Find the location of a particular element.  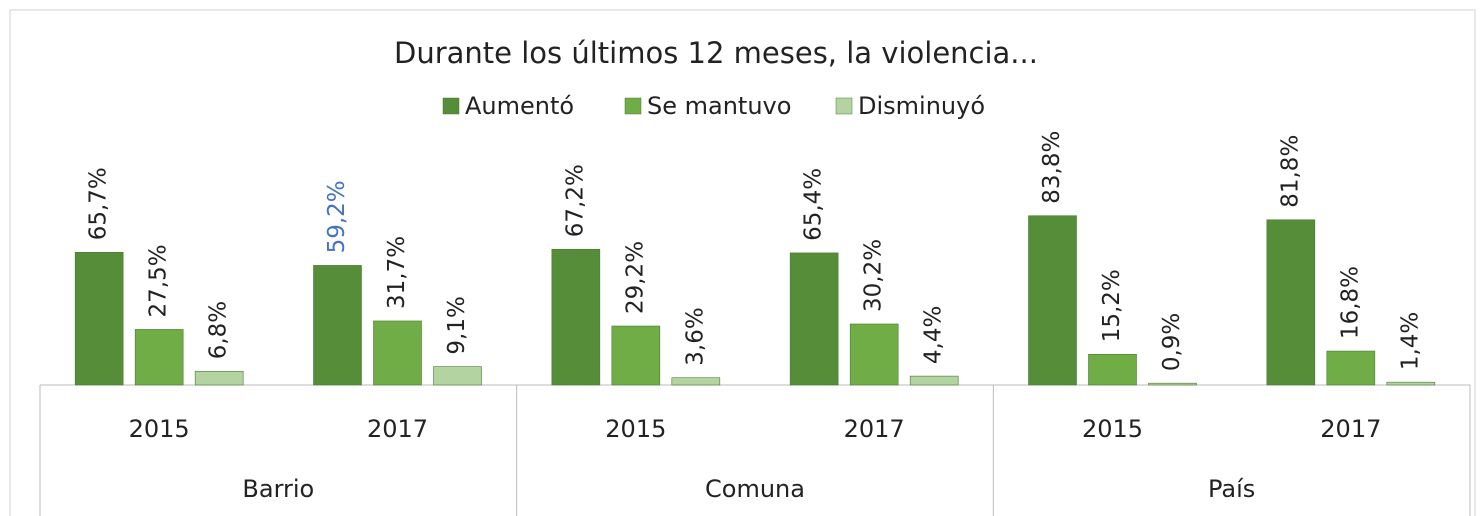

data-label: 3,6% is located at coordinates (695, 336).